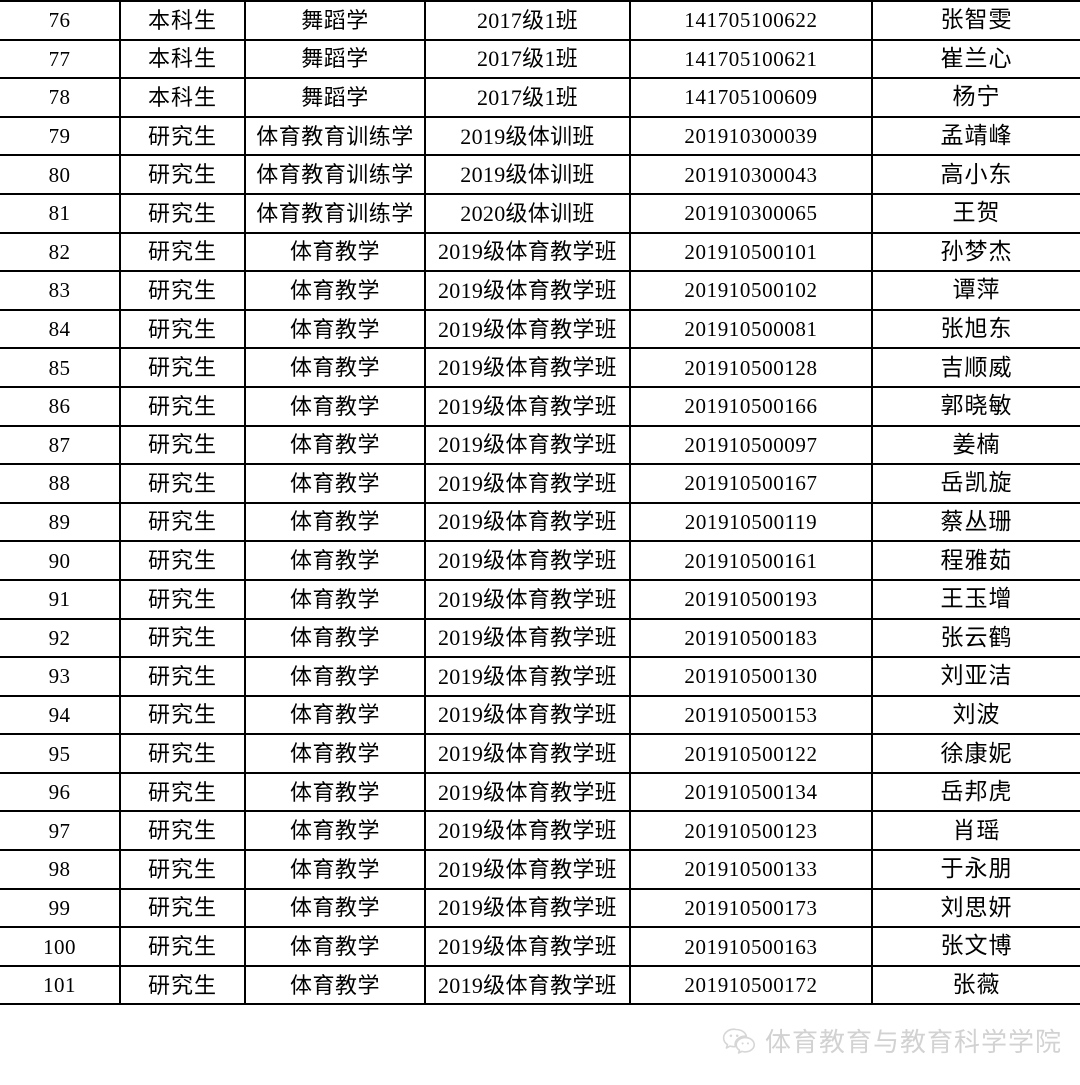 The height and width of the screenshot is (1085, 1080). I want to click on cell-student-id: 201910500128, so click(751, 367).